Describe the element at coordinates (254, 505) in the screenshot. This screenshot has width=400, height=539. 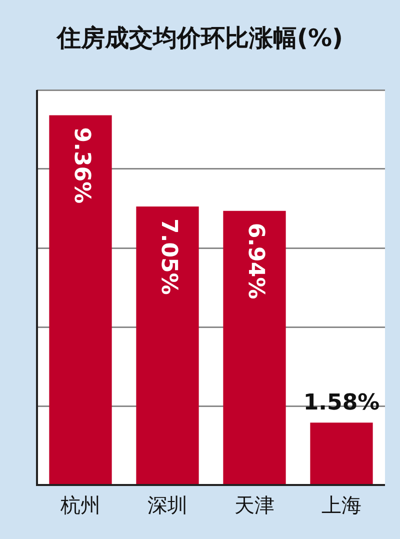
I see `x-tick-label: 天津` at that location.